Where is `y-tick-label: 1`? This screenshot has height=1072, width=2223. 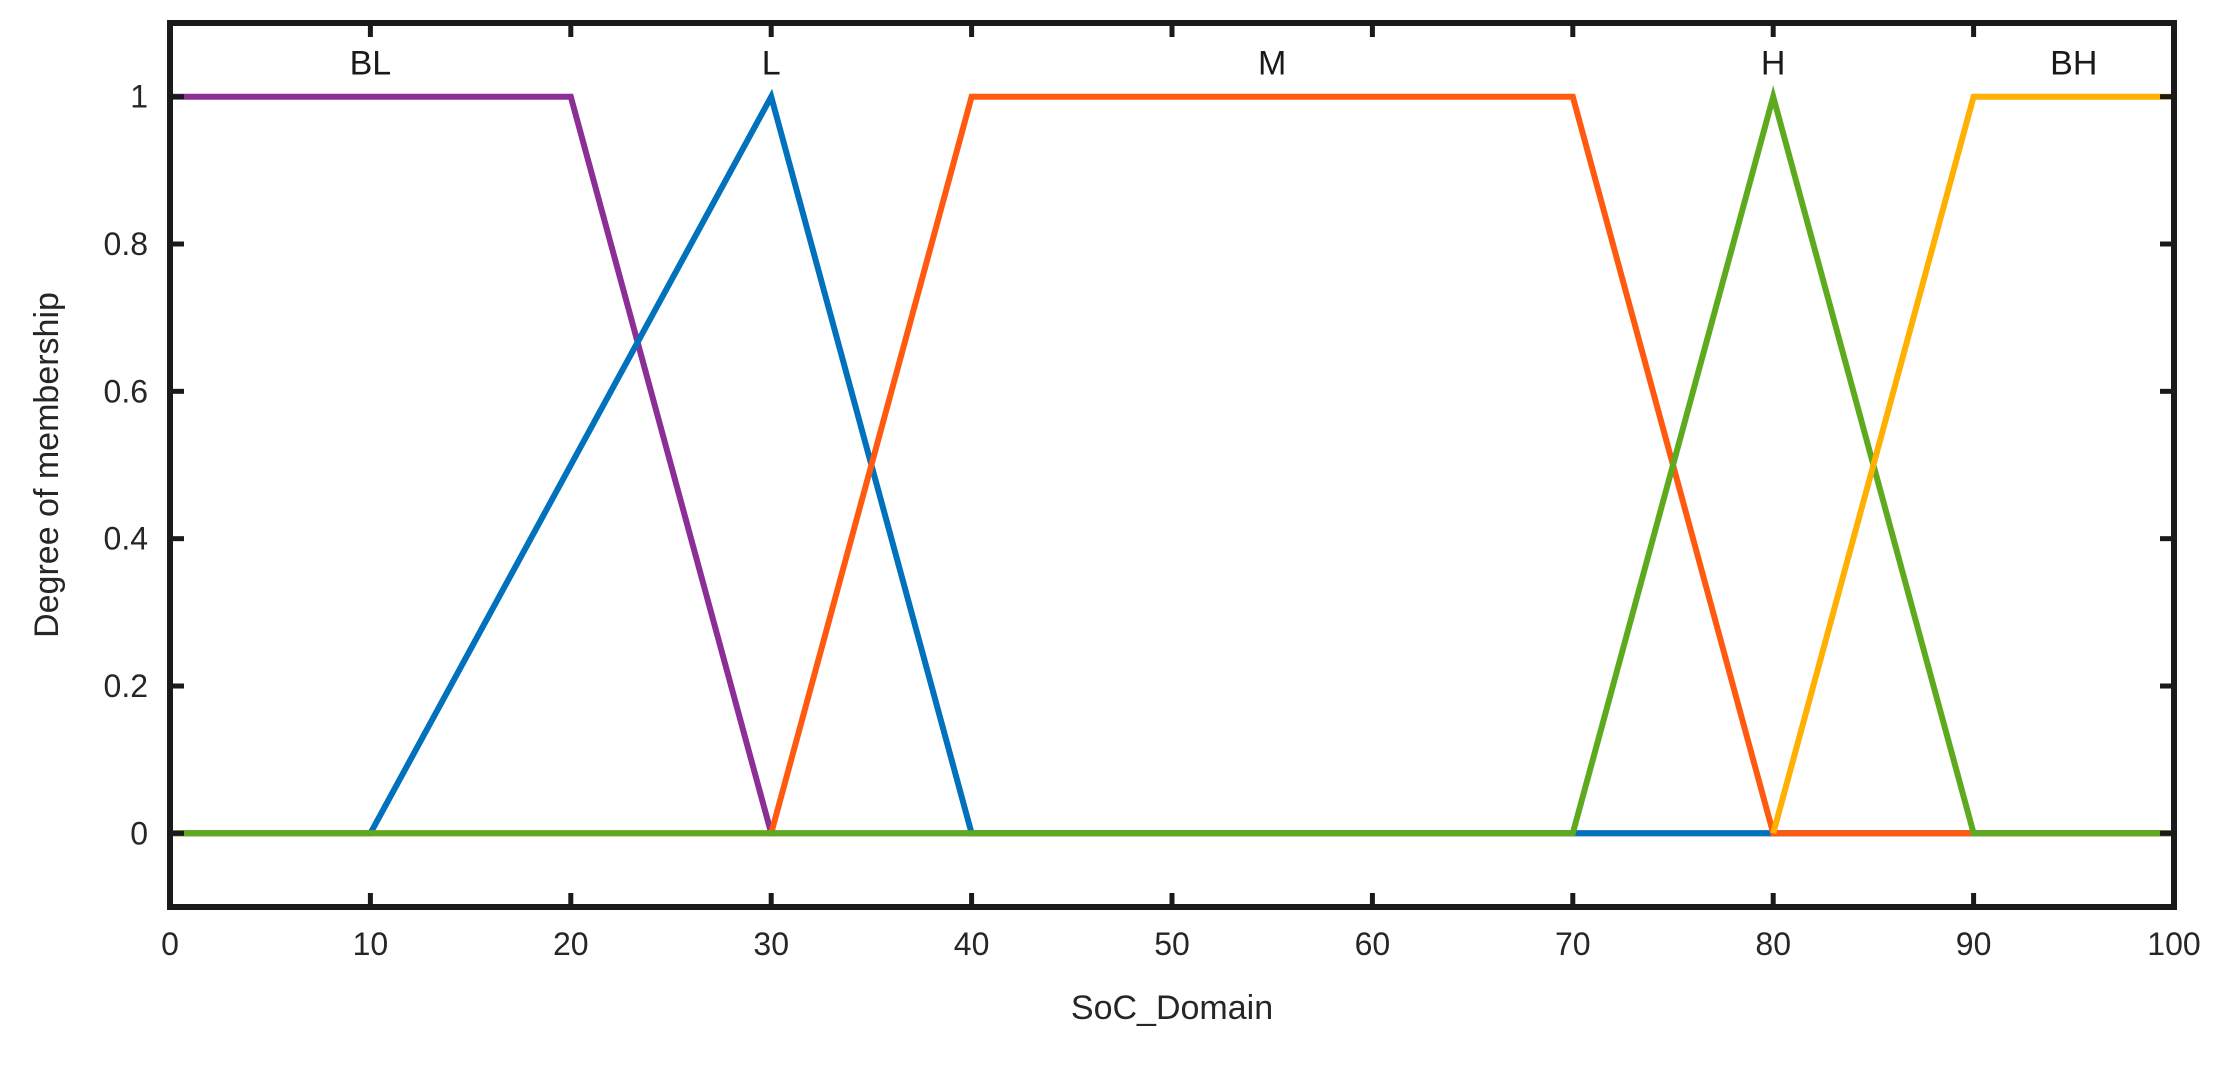
y-tick-label: 1 is located at coordinates (139, 97).